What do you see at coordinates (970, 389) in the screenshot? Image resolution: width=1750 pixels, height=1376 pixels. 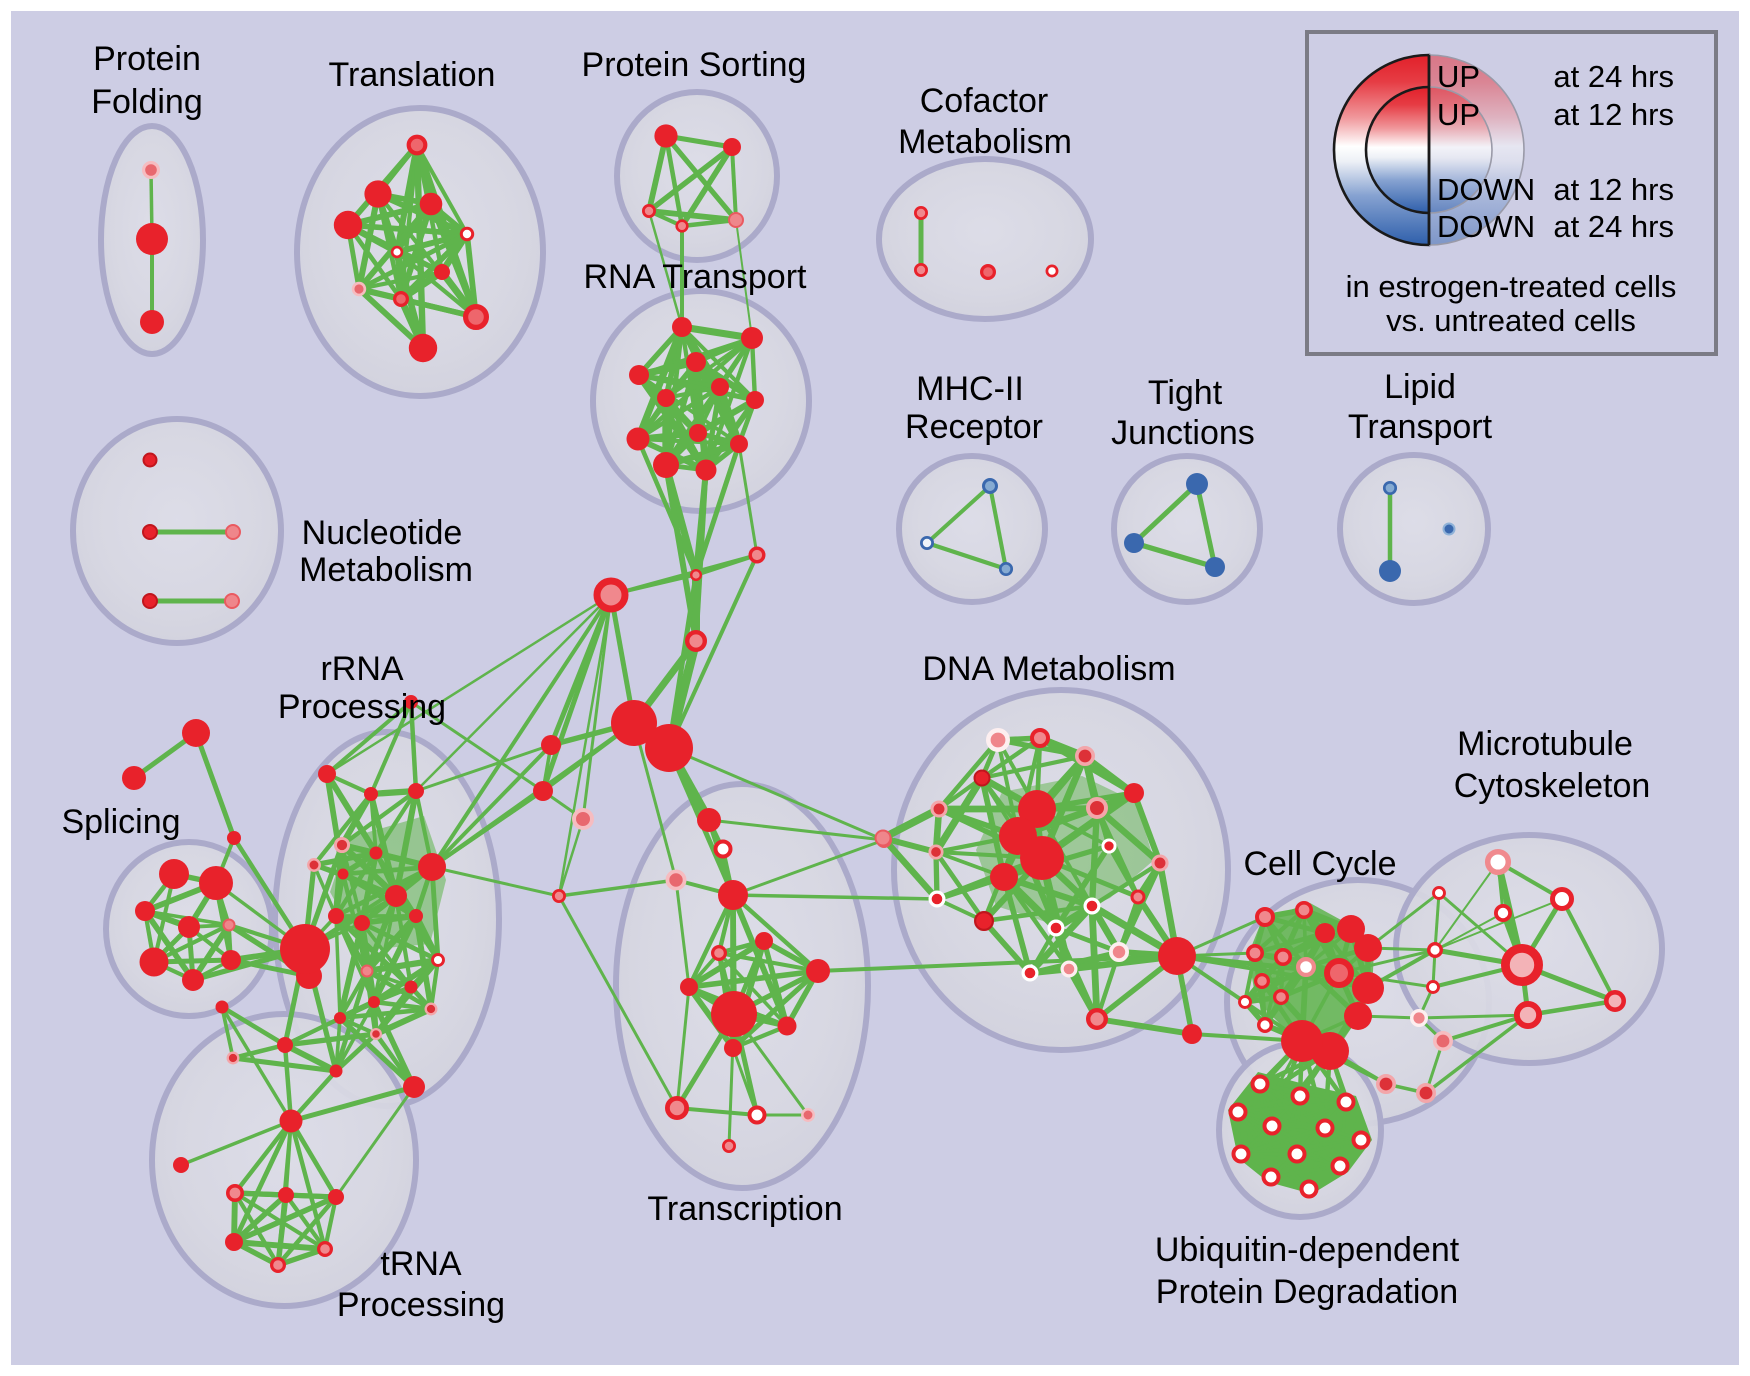 I see `svg-text: MHC-II` at bounding box center [970, 389].